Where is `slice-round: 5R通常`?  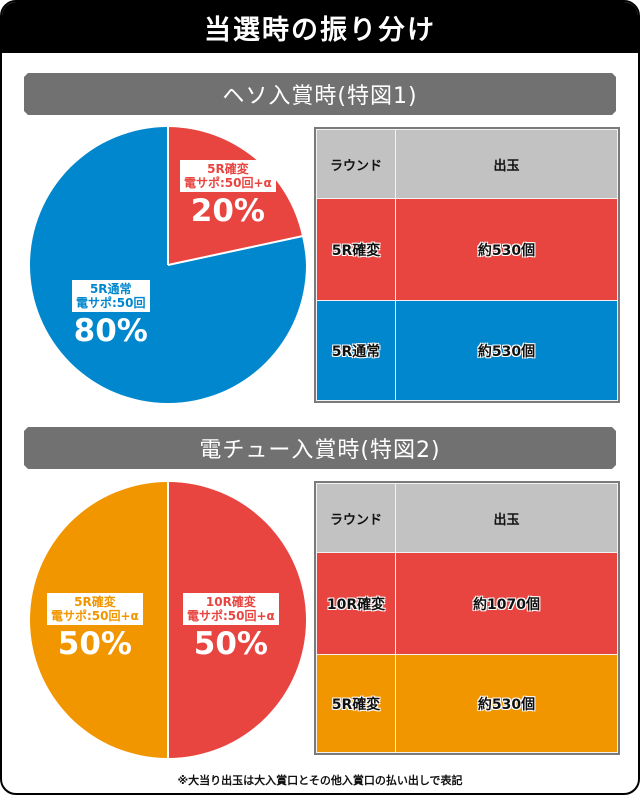
slice-round: 5R通常 is located at coordinates (110, 289).